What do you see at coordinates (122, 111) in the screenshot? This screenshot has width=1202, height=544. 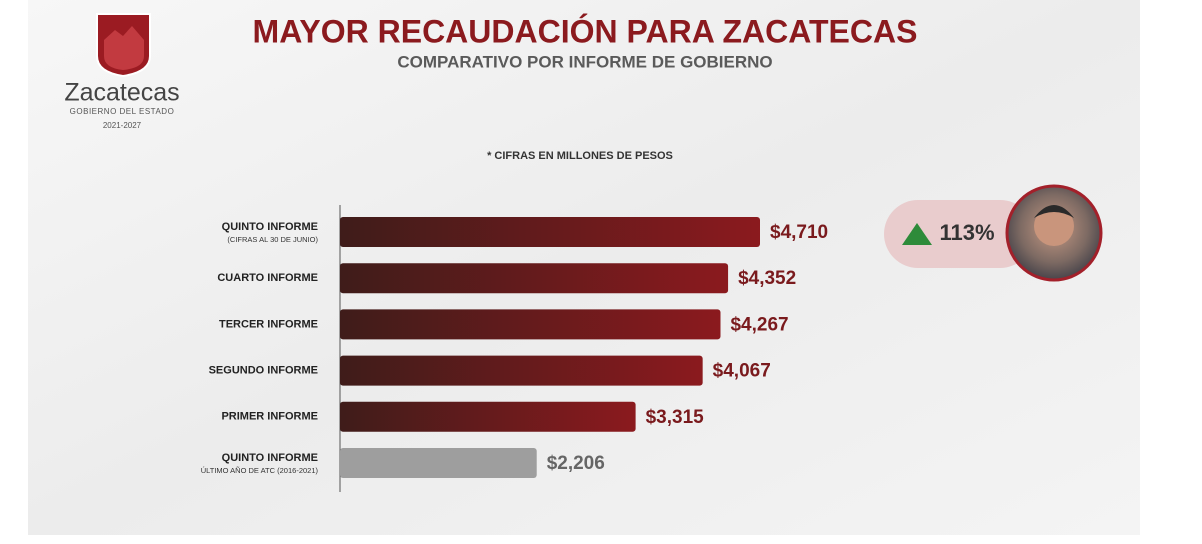 I see `logo-line: GOBIERNO DEL ESTADO` at bounding box center [122, 111].